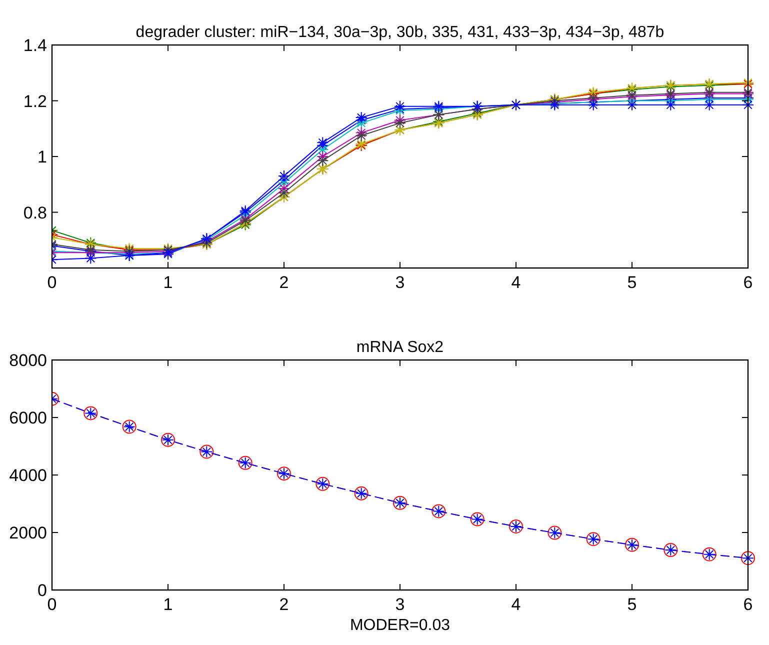 This screenshot has width=769, height=645. What do you see at coordinates (28, 475) in the screenshot?
I see `y-tick-label: 4000` at bounding box center [28, 475].